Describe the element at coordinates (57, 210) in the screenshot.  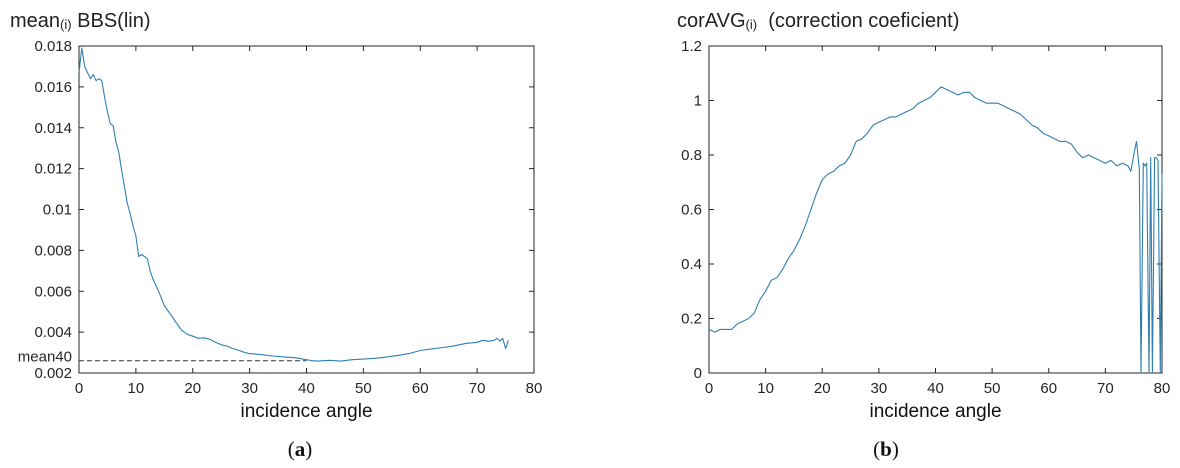
I see `chart-a-ytick-label: 0.01` at that location.